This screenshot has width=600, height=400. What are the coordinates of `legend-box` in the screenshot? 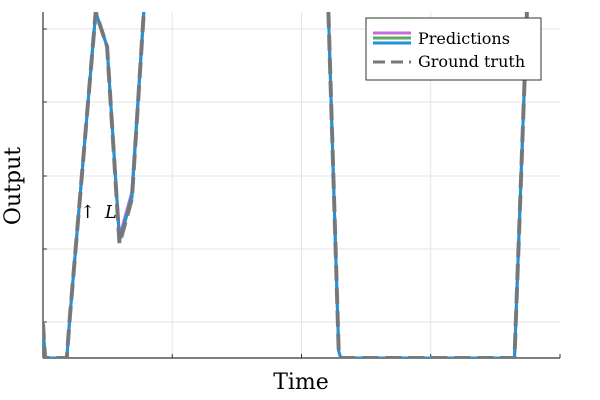 It's located at (453, 49).